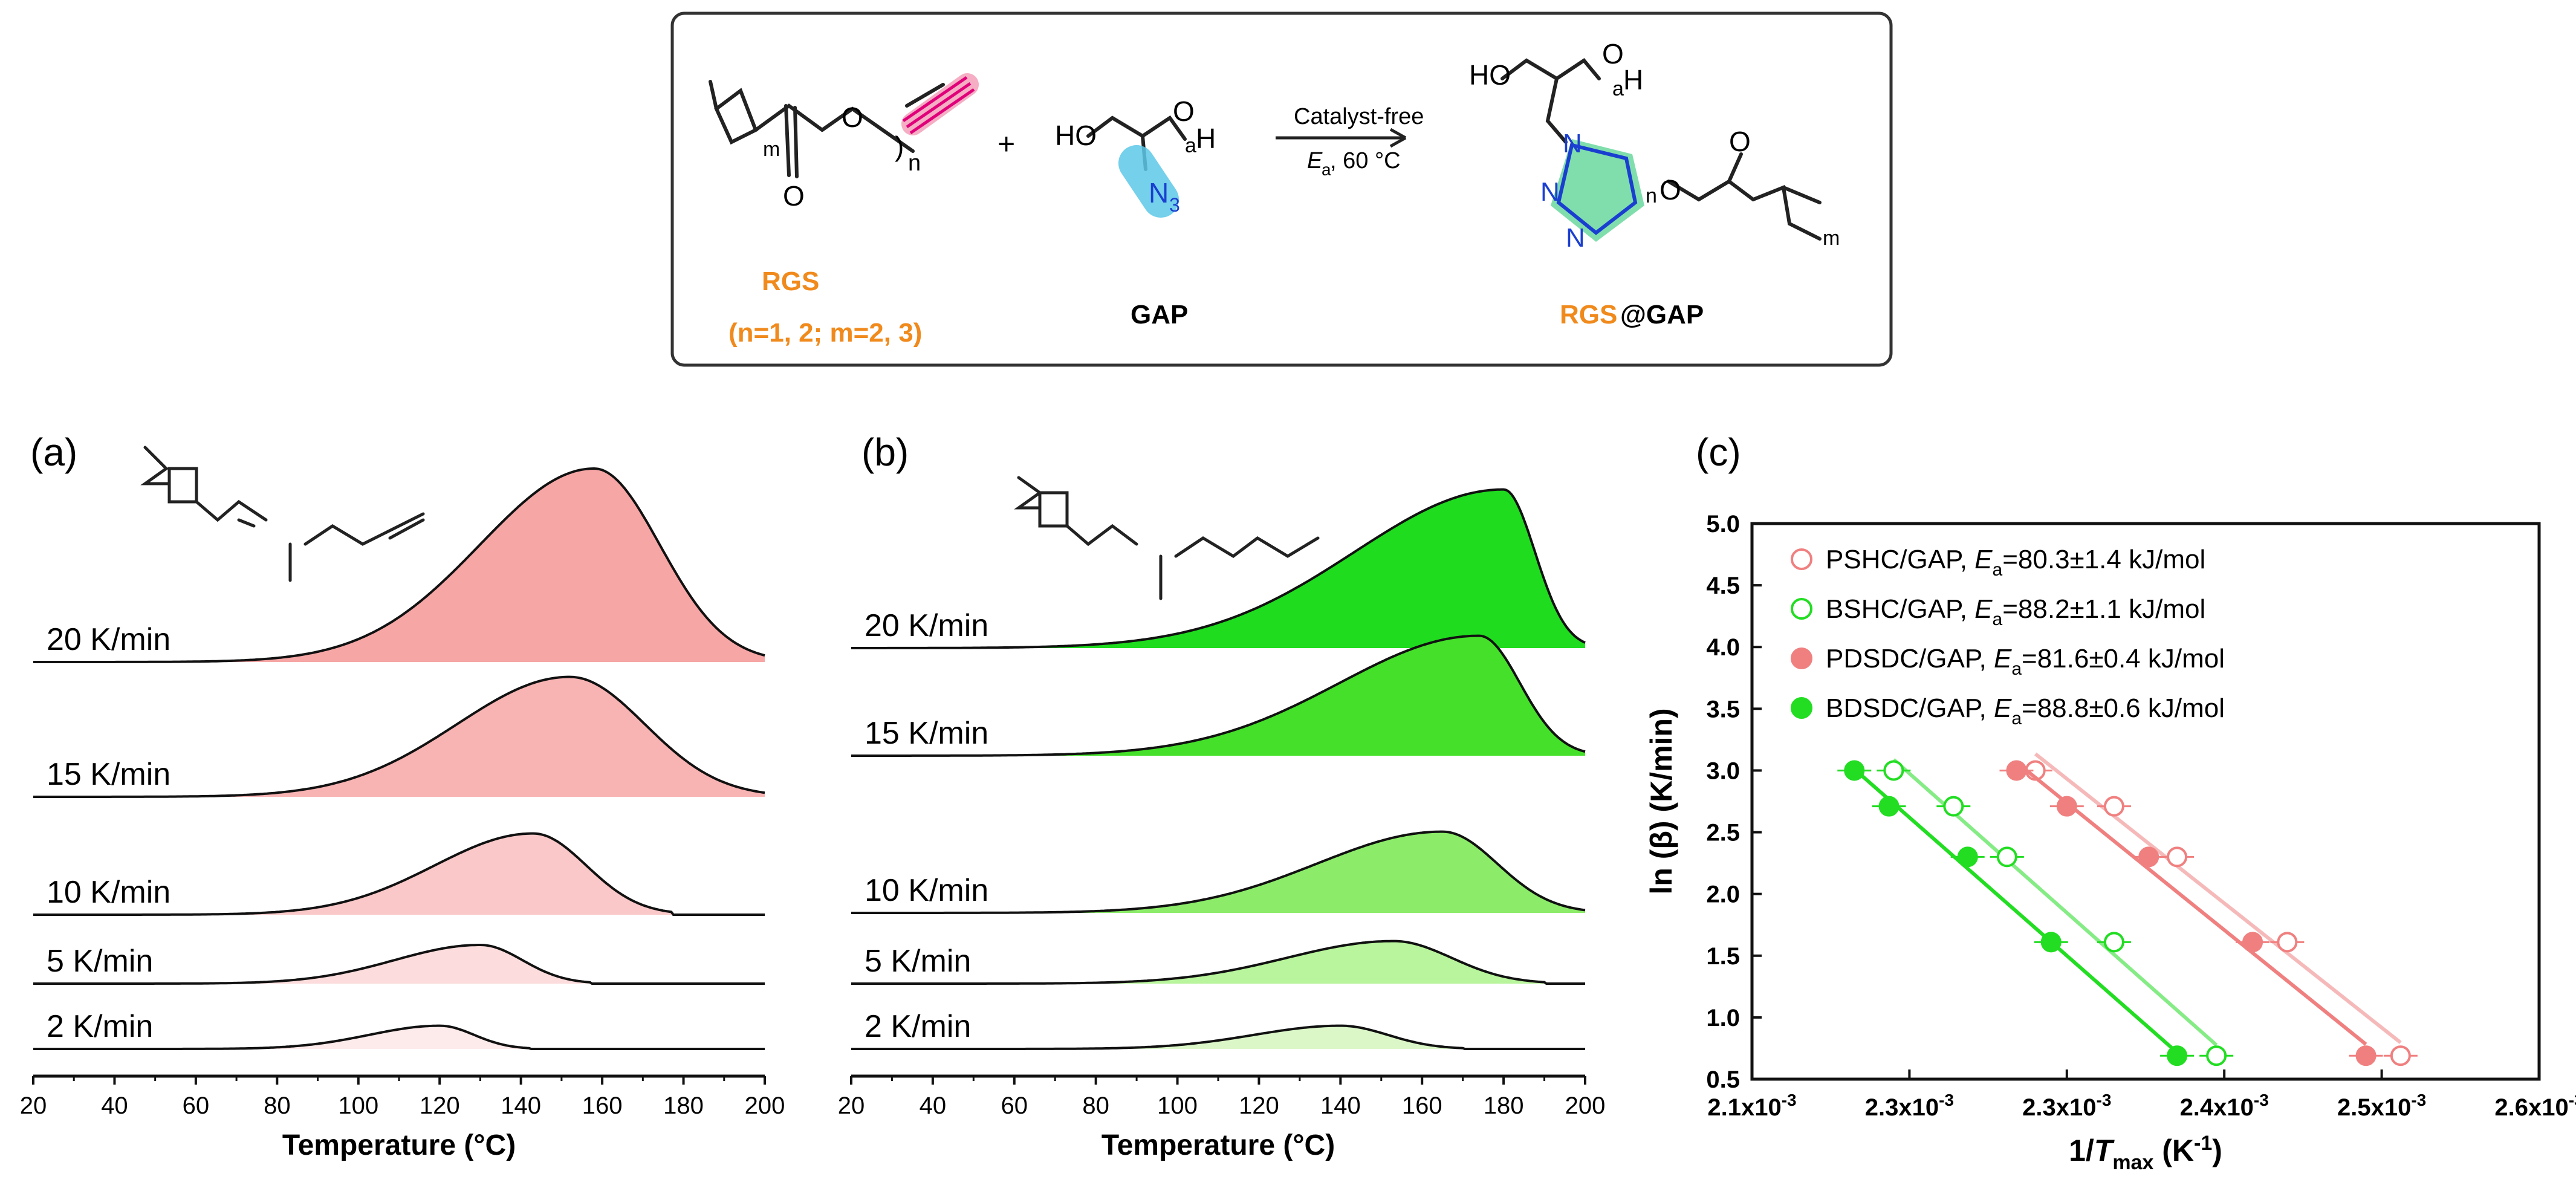 Image resolution: width=2576 pixels, height=1191 pixels. I want to click on curve-10Kmin, so click(1218, 872).